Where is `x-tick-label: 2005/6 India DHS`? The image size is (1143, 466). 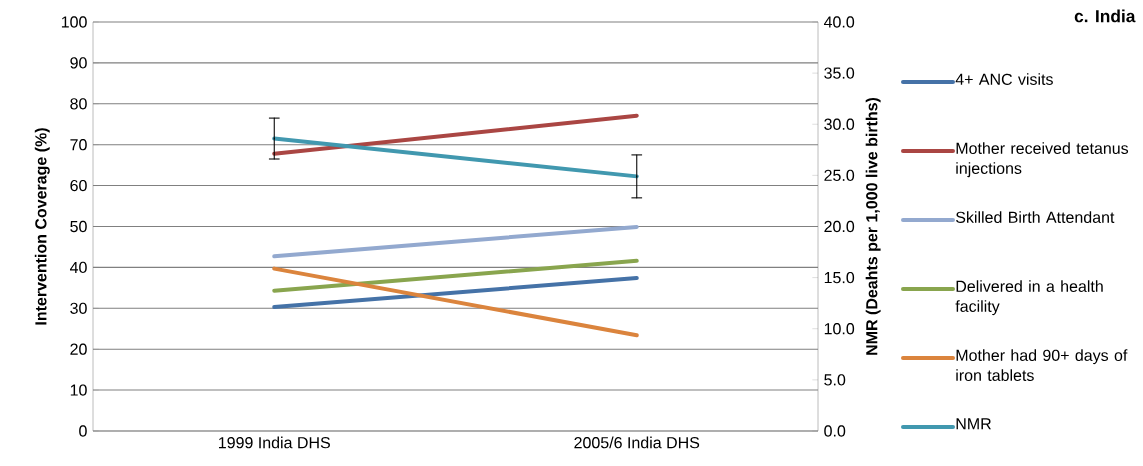
x-tick-label: 2005/6 India DHS is located at coordinates (637, 442).